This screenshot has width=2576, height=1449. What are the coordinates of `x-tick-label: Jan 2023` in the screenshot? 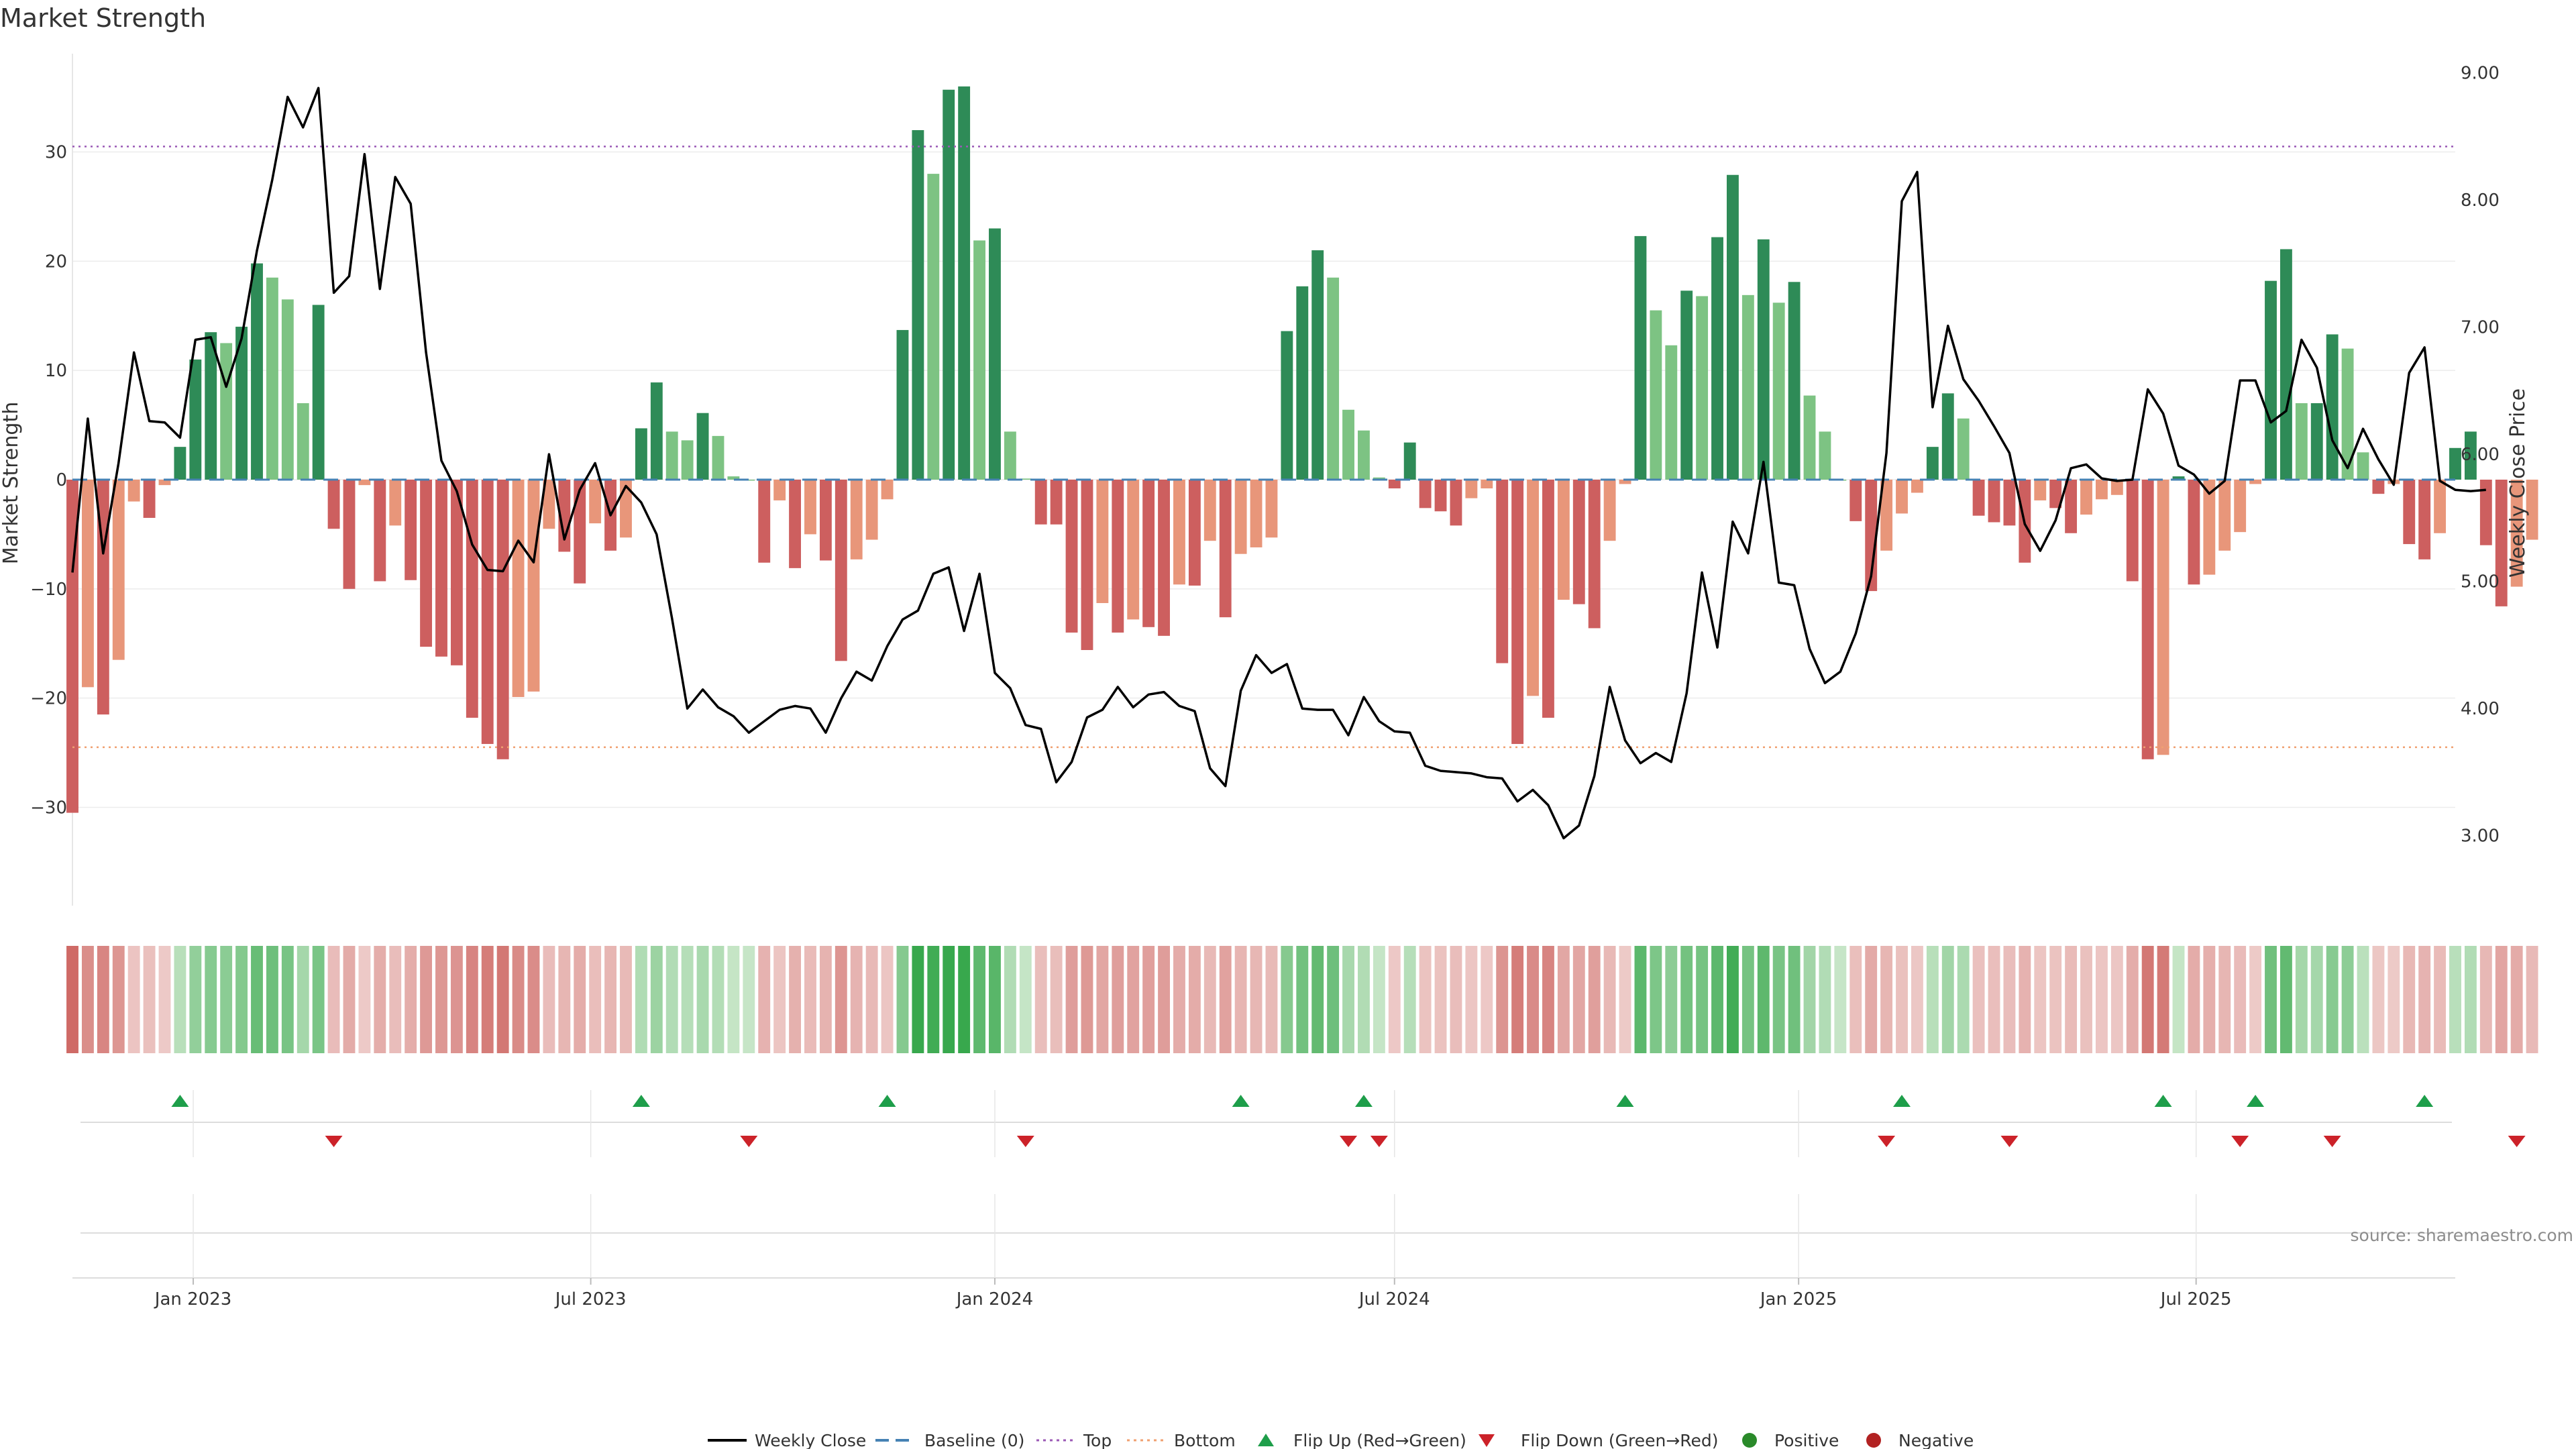 It's located at (193, 1299).